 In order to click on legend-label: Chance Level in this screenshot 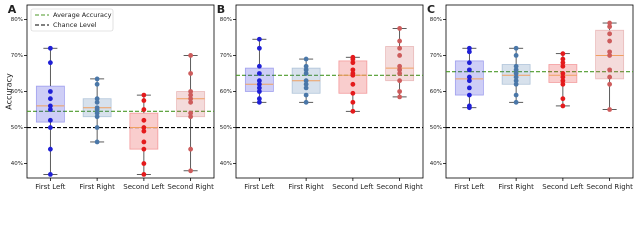, I will do `click(75, 25)`.